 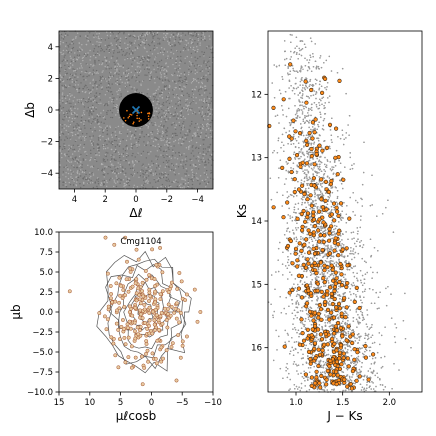 What do you see at coordinates (127, 110) in the screenshot?
I see `spatial-member-star` at bounding box center [127, 110].